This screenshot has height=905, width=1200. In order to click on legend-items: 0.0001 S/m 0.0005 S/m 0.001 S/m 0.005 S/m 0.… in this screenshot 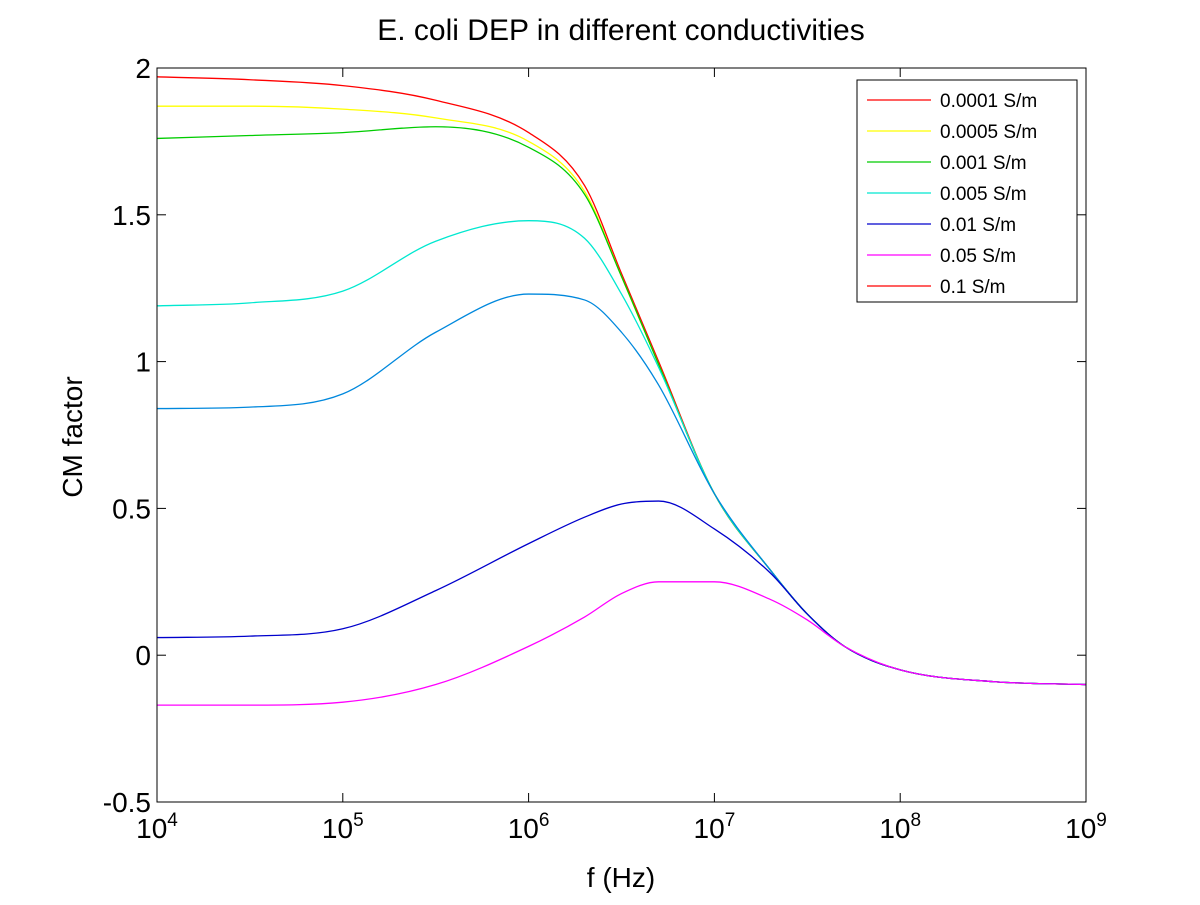, I will do `click(952, 194)`.